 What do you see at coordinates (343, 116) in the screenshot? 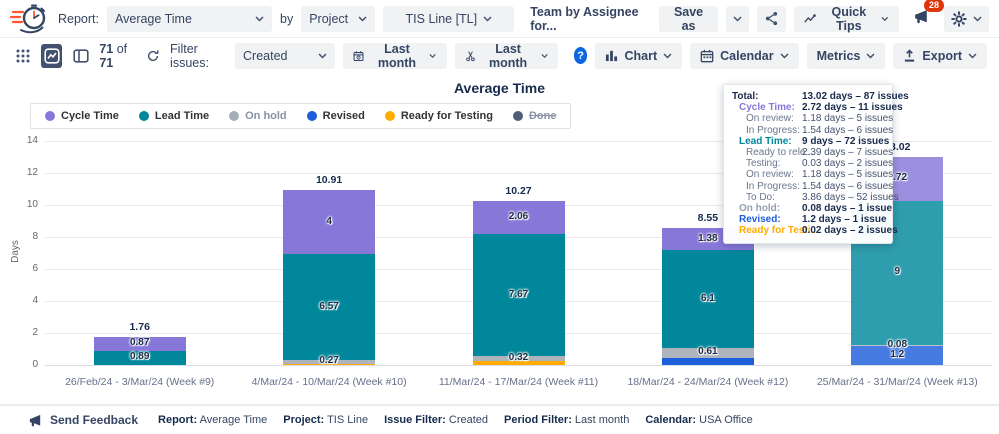
I see `legend-label: Revised` at bounding box center [343, 116].